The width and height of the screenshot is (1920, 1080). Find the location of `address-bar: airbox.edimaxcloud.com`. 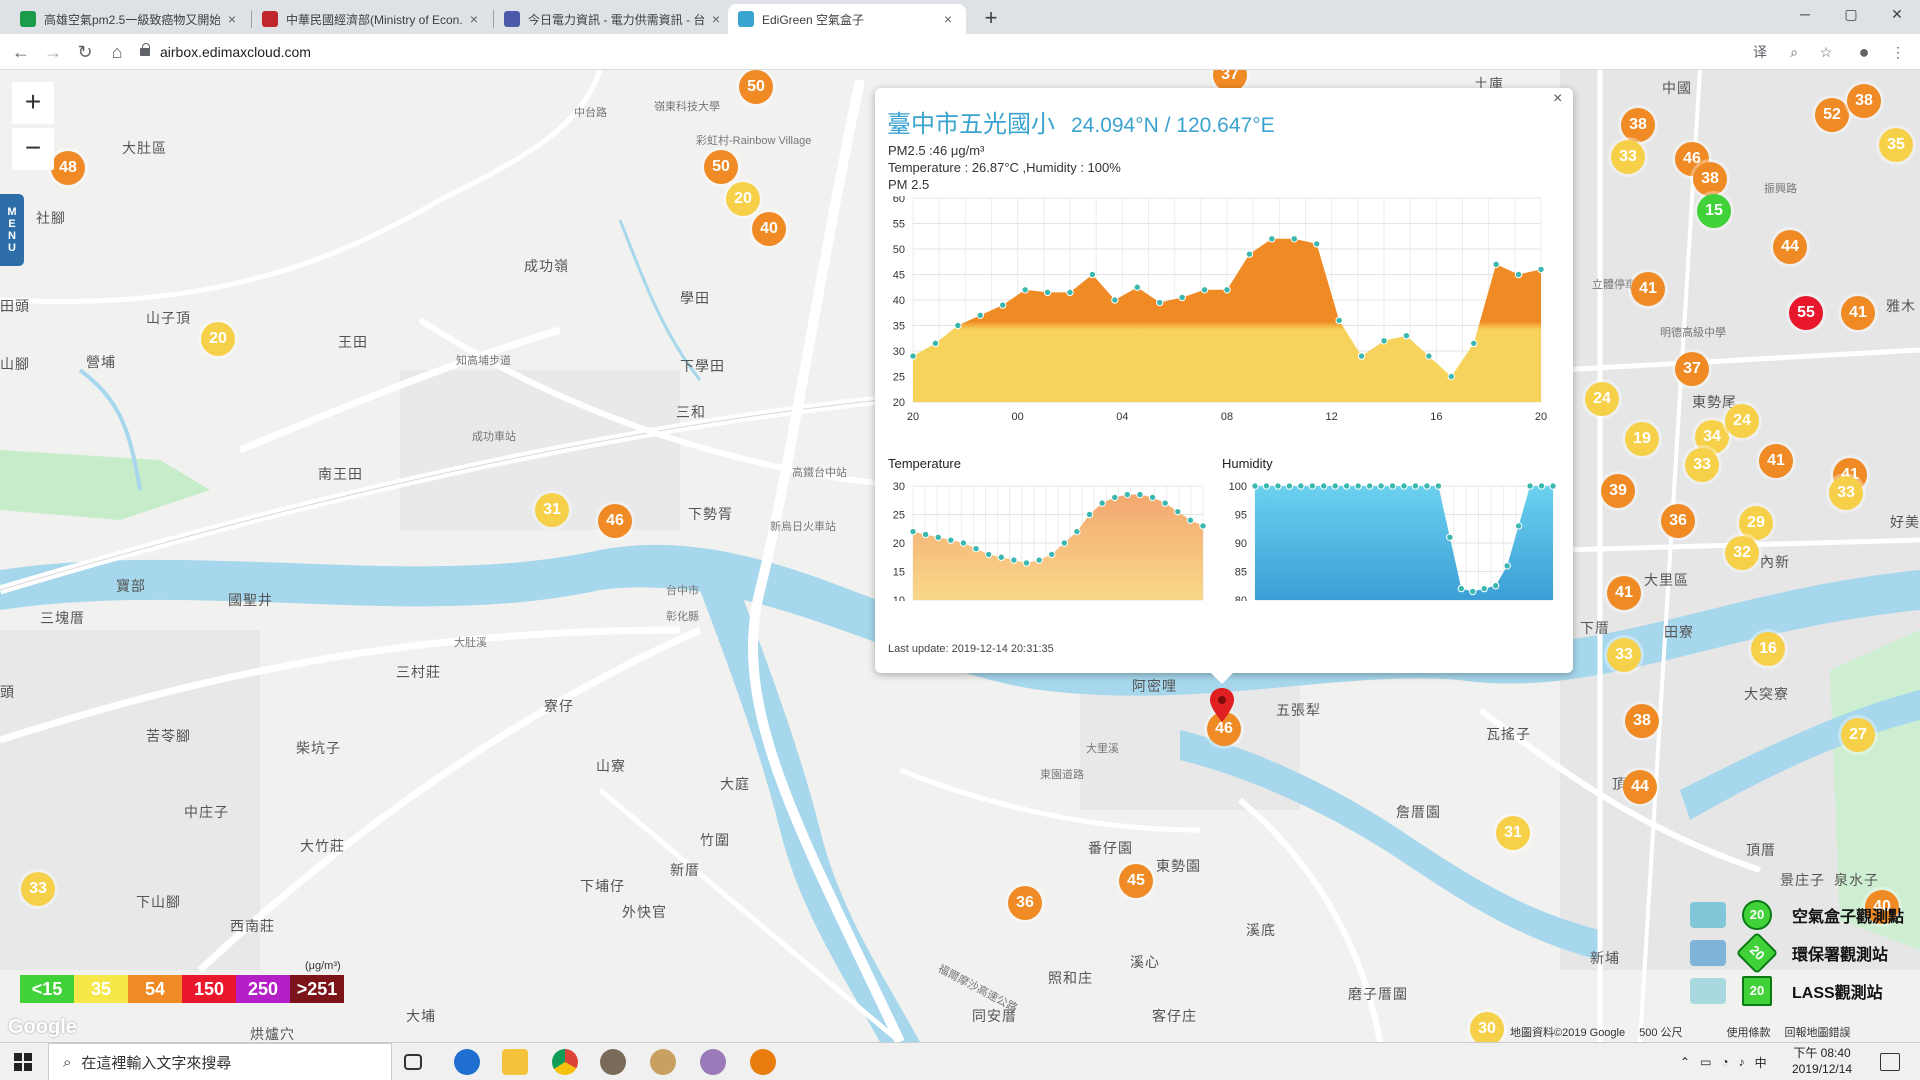

address-bar: airbox.edimaxcloud.com is located at coordinates (830, 52).